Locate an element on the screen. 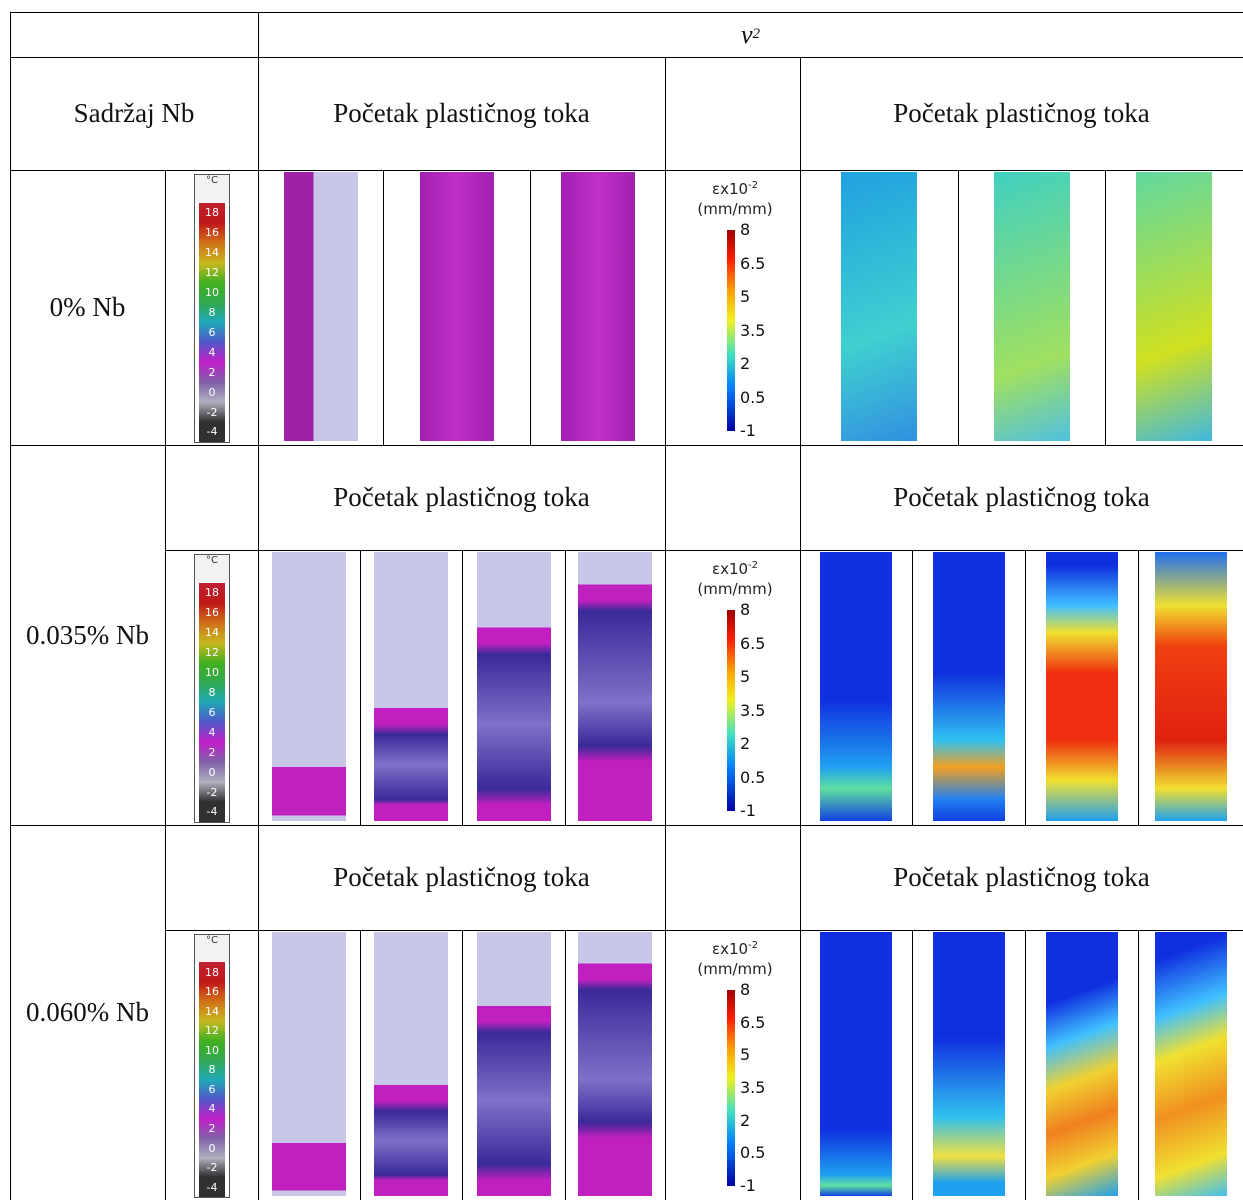  temperature-tick: 10 is located at coordinates (212, 1050).